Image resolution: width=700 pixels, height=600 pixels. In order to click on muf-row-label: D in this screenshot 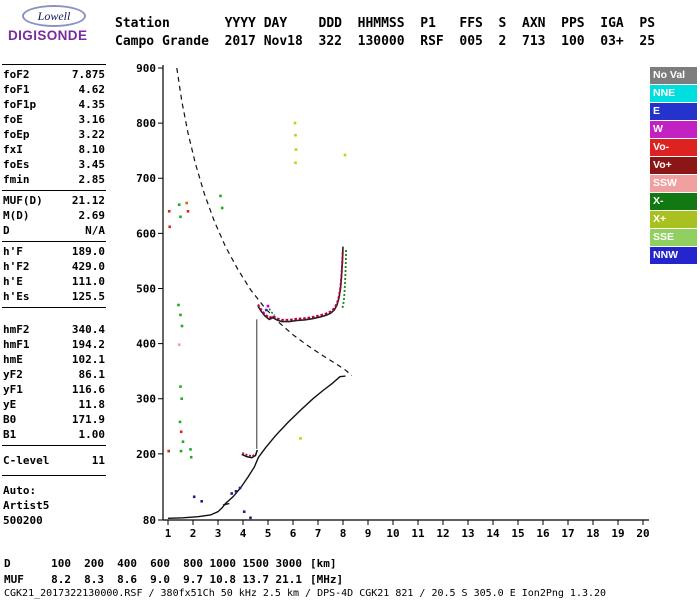, I will do `click(7, 563)`.